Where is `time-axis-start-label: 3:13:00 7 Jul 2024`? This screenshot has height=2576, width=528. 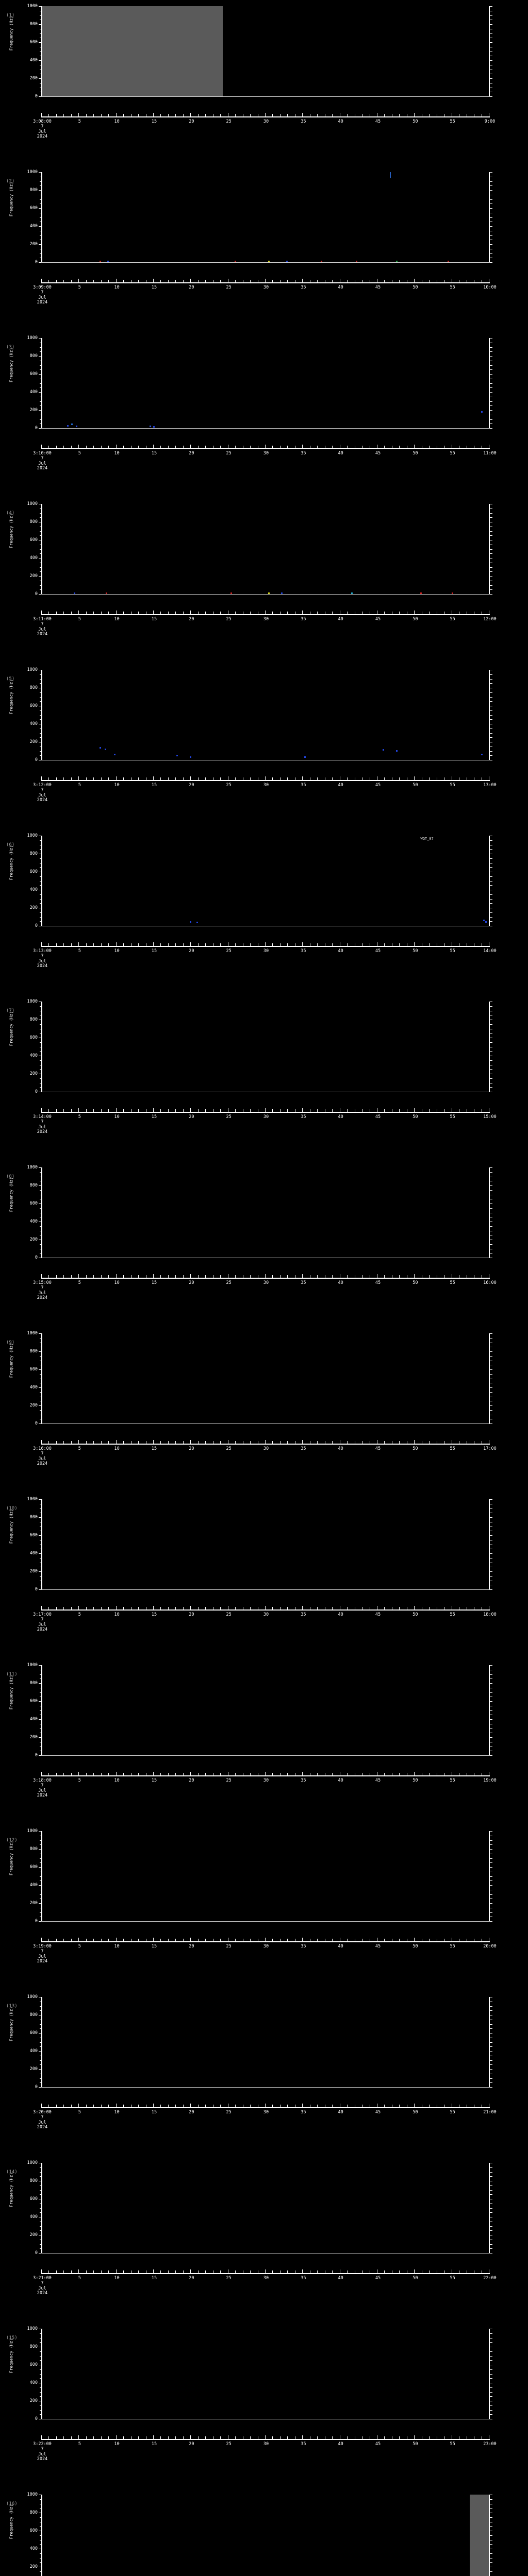
time-axis-start-label: 3:13:00 7 Jul 2024 is located at coordinates (42, 958).